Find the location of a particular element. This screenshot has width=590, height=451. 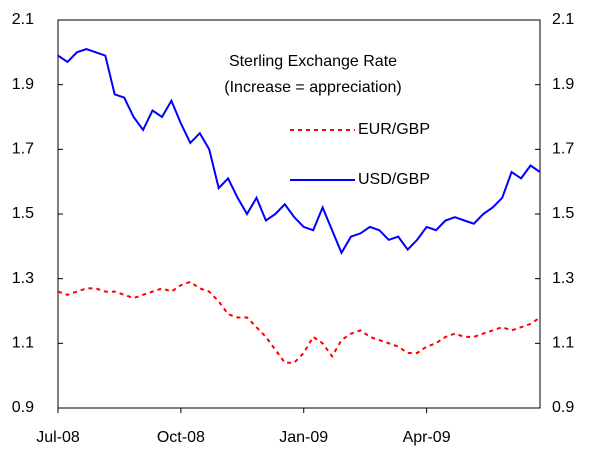

x-tick-label: Jul-08 is located at coordinates (58, 437).